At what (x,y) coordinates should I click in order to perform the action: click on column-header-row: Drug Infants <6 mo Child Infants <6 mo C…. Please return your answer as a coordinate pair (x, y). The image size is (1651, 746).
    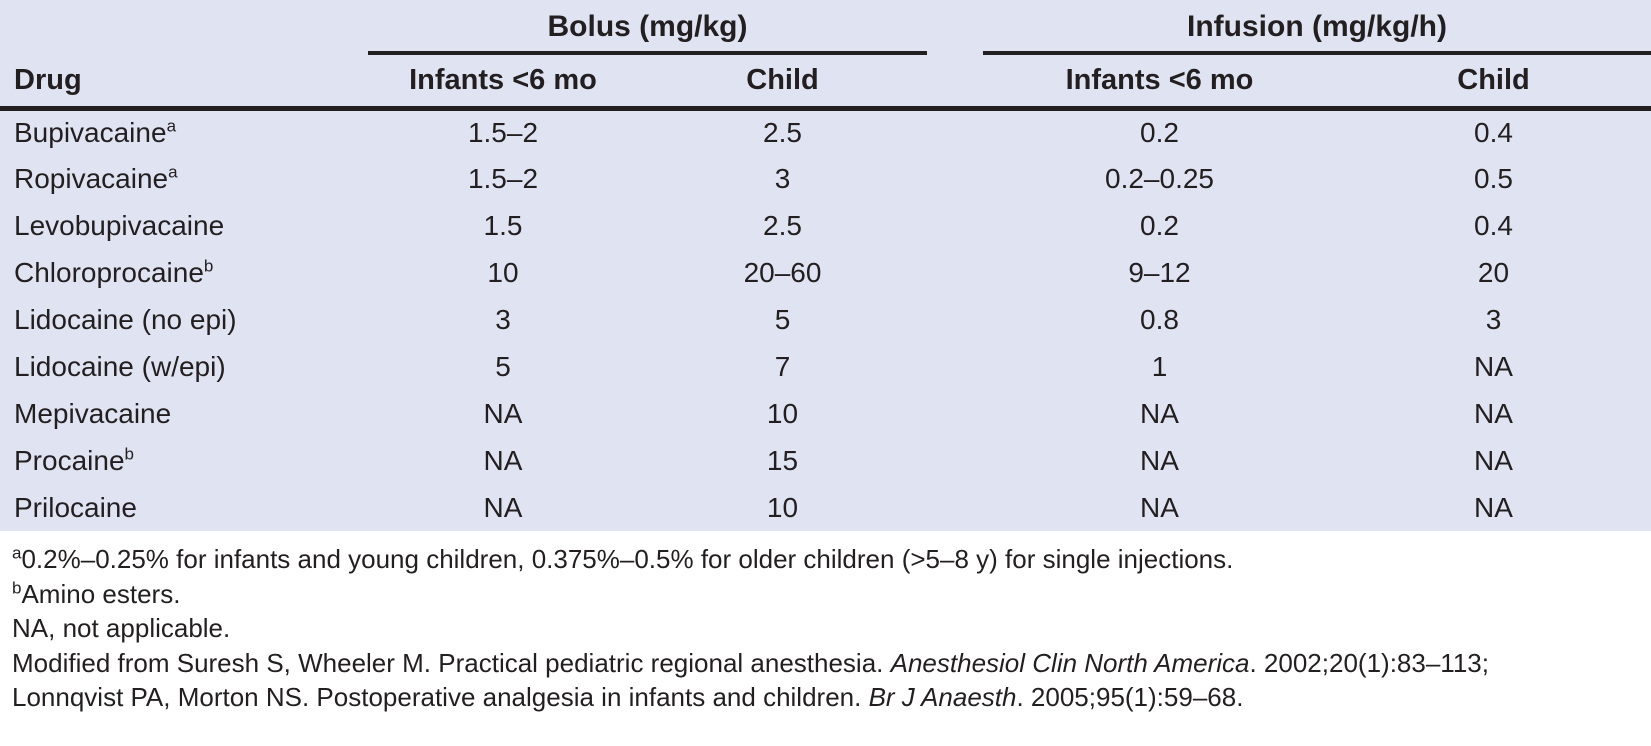
    Looking at the image, I should click on (825, 82).